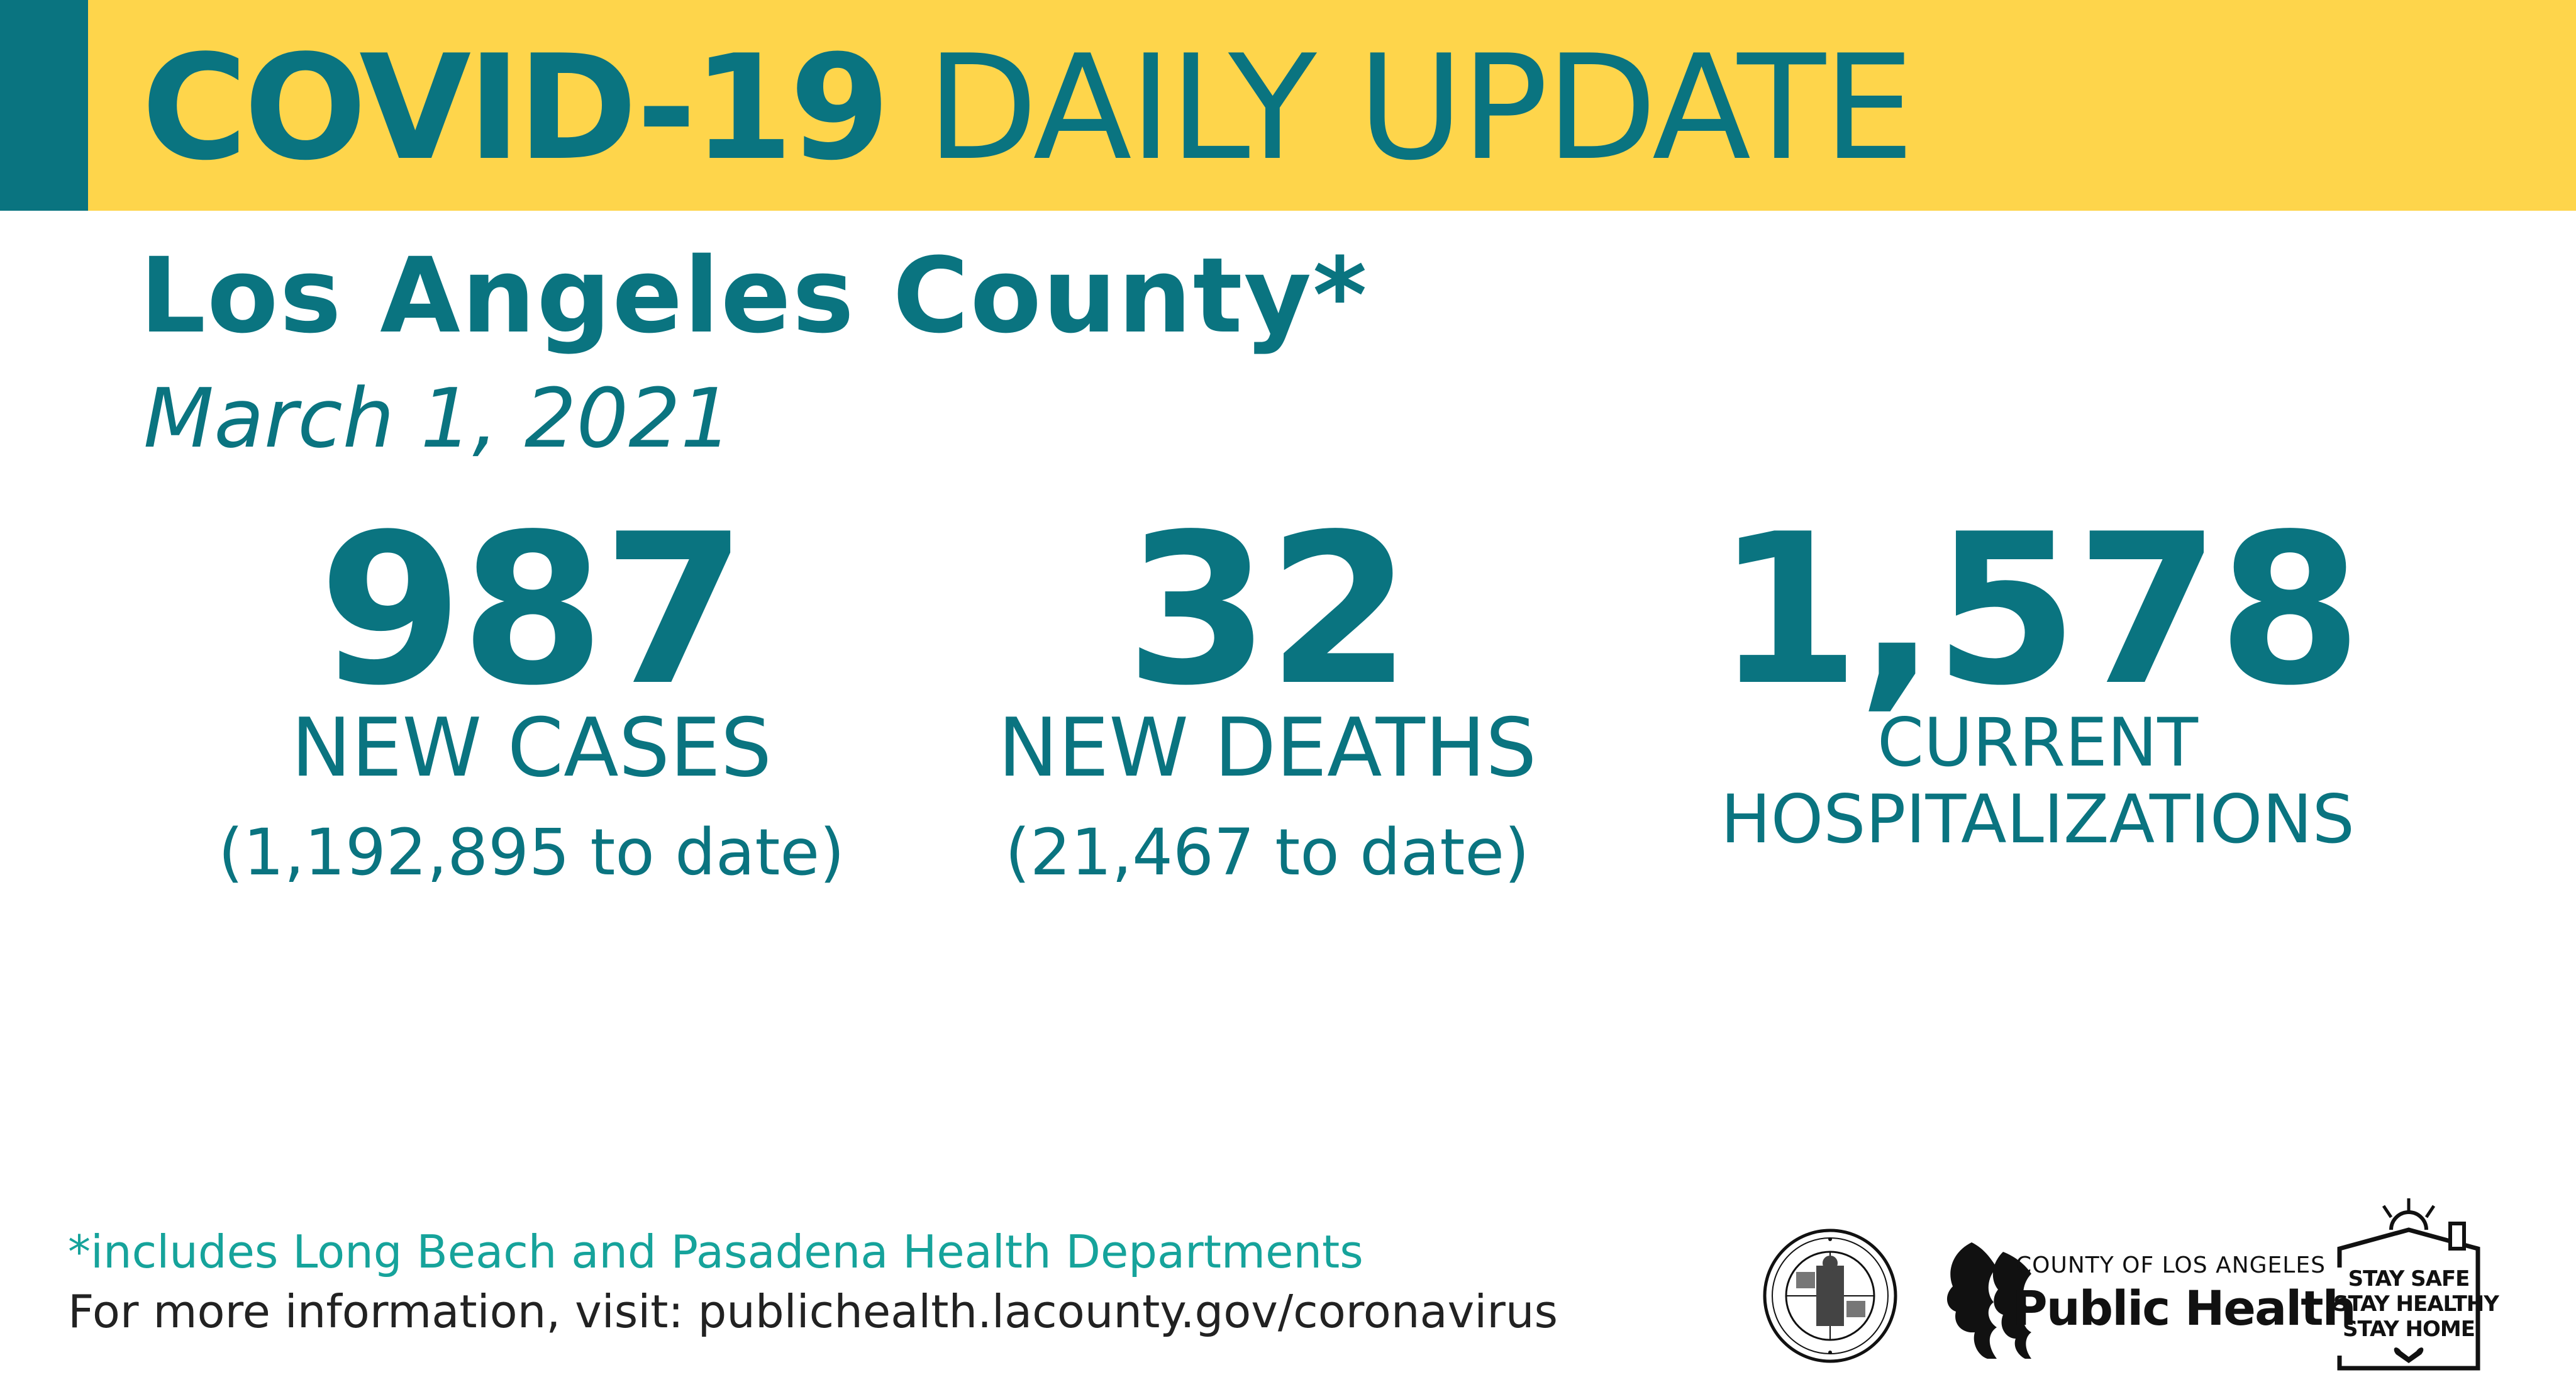  Describe the element at coordinates (2409, 1279) in the screenshot. I see `stay-safe-line-1: STAY SAFE` at that location.